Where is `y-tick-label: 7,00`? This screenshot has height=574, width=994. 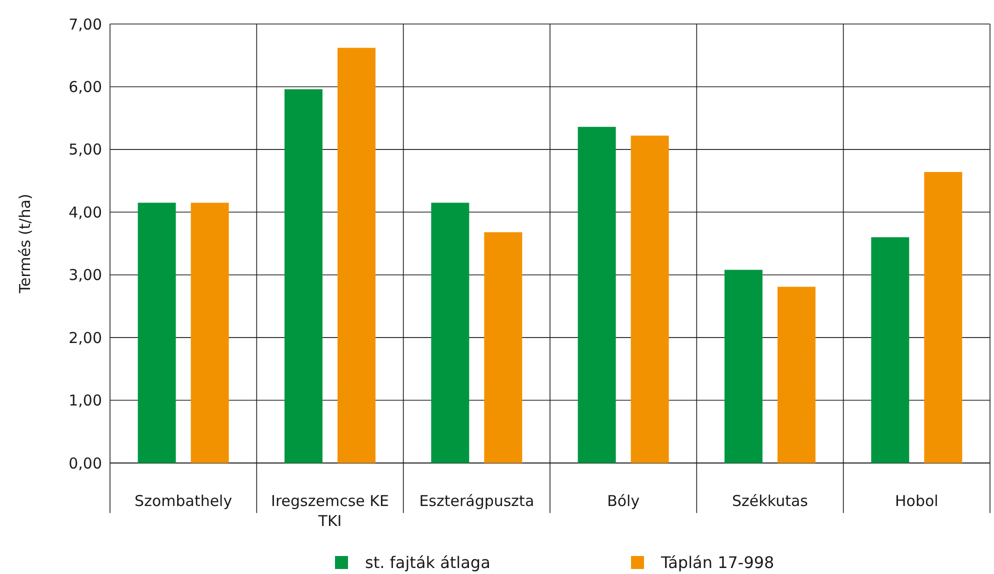 y-tick-label: 7,00 is located at coordinates (85, 24).